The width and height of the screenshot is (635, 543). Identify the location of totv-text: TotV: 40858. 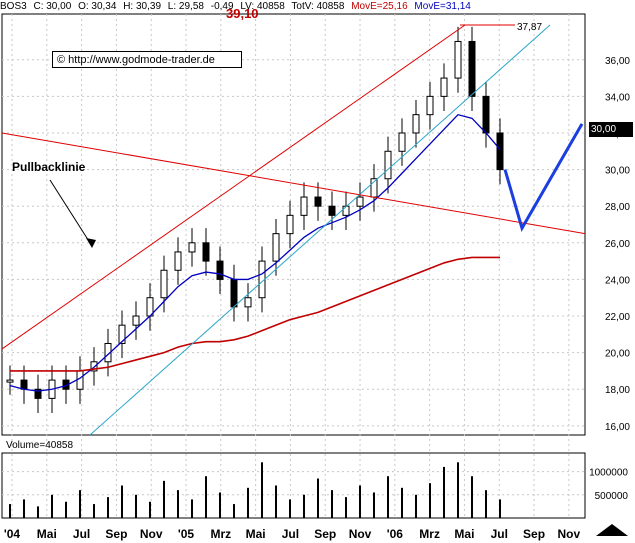
(318, 6).